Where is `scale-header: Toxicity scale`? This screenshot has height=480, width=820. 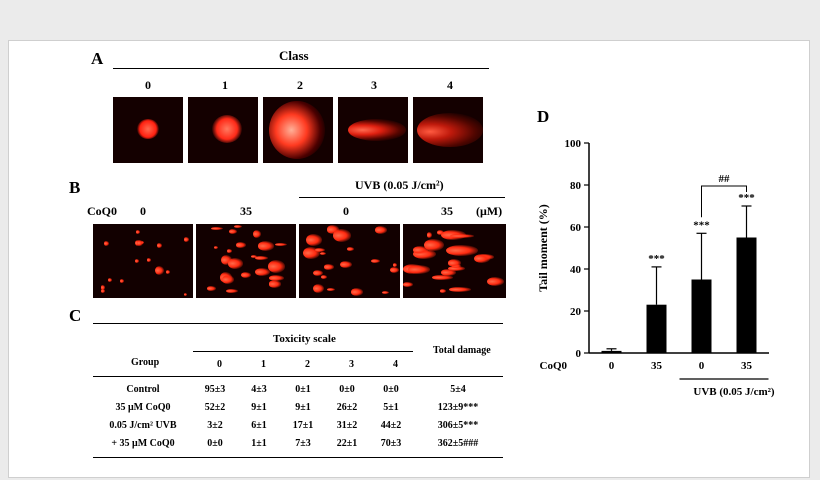
scale-header: Toxicity scale is located at coordinates (304, 339).